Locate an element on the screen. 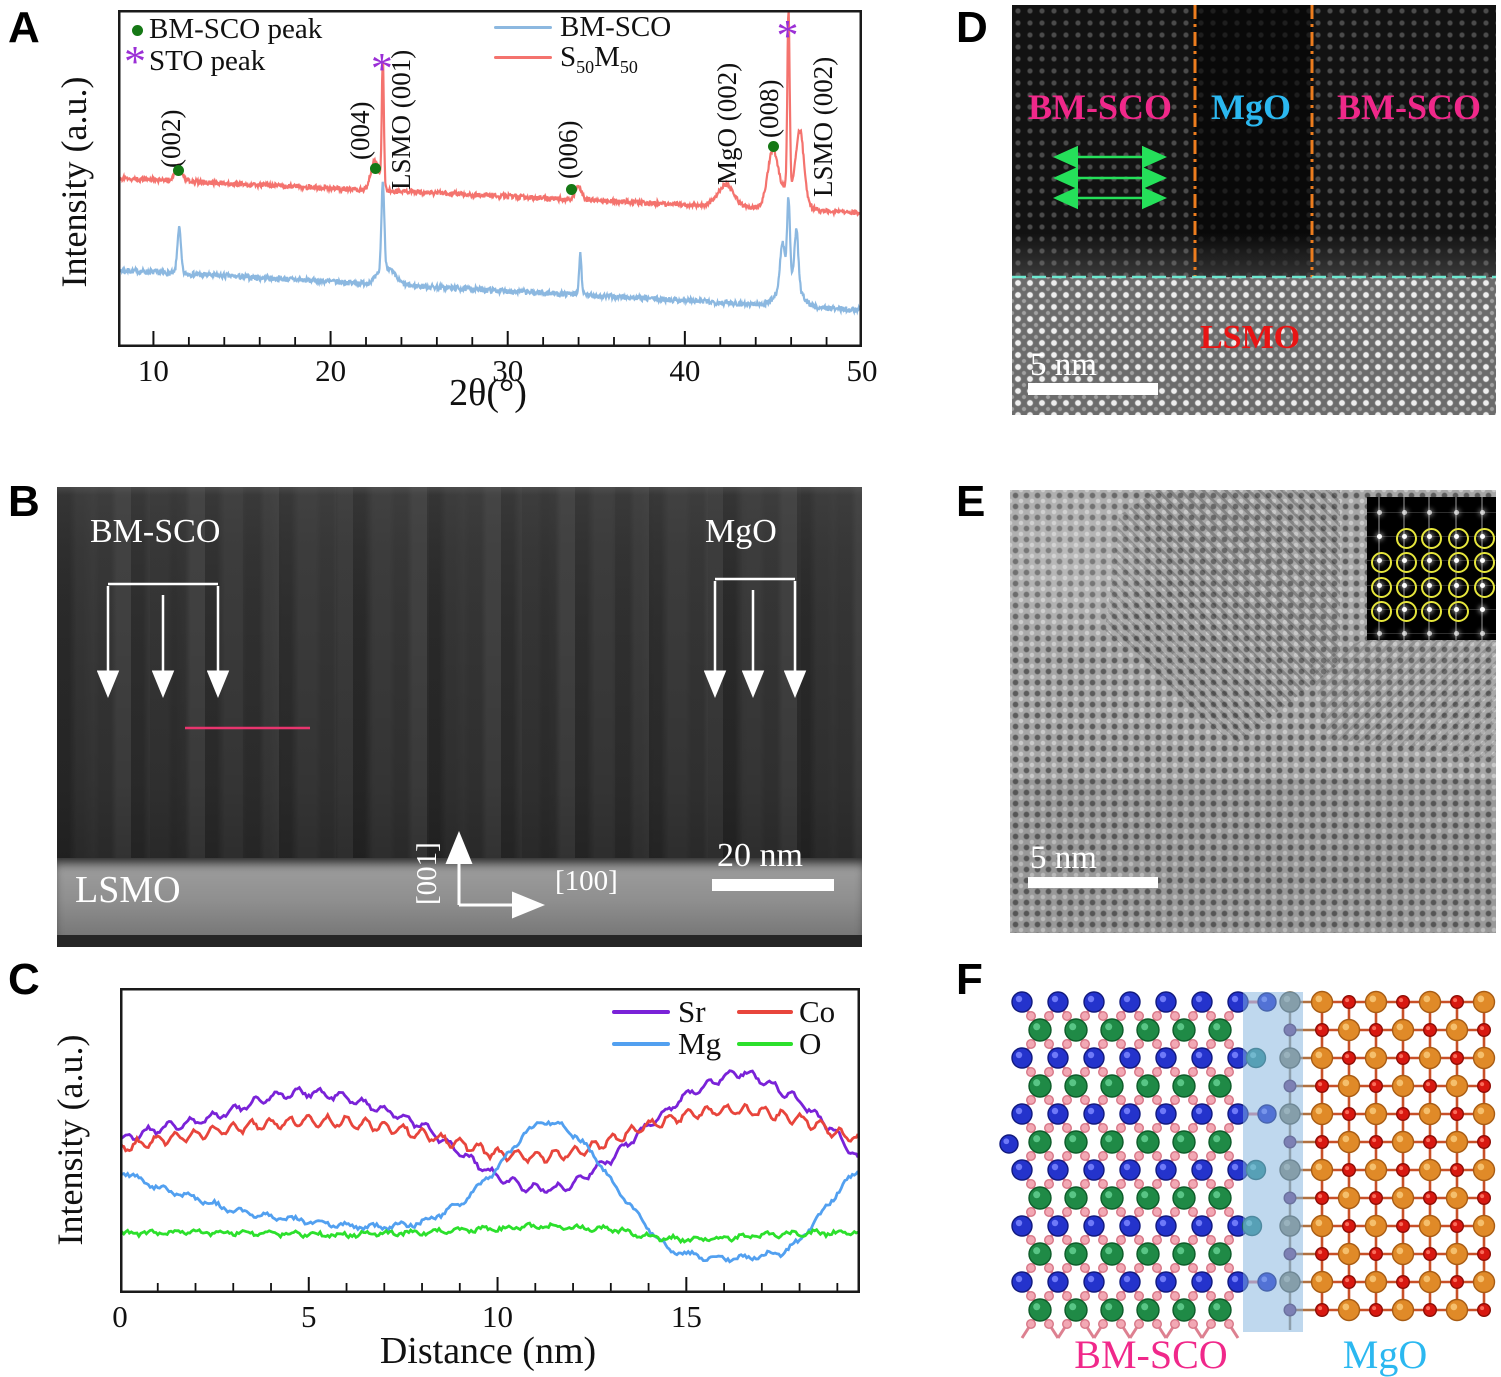 Image resolution: width=1501 pixels, height=1377 pixels. eds-x-axis-label: Distance (nm) is located at coordinates (488, 1351).